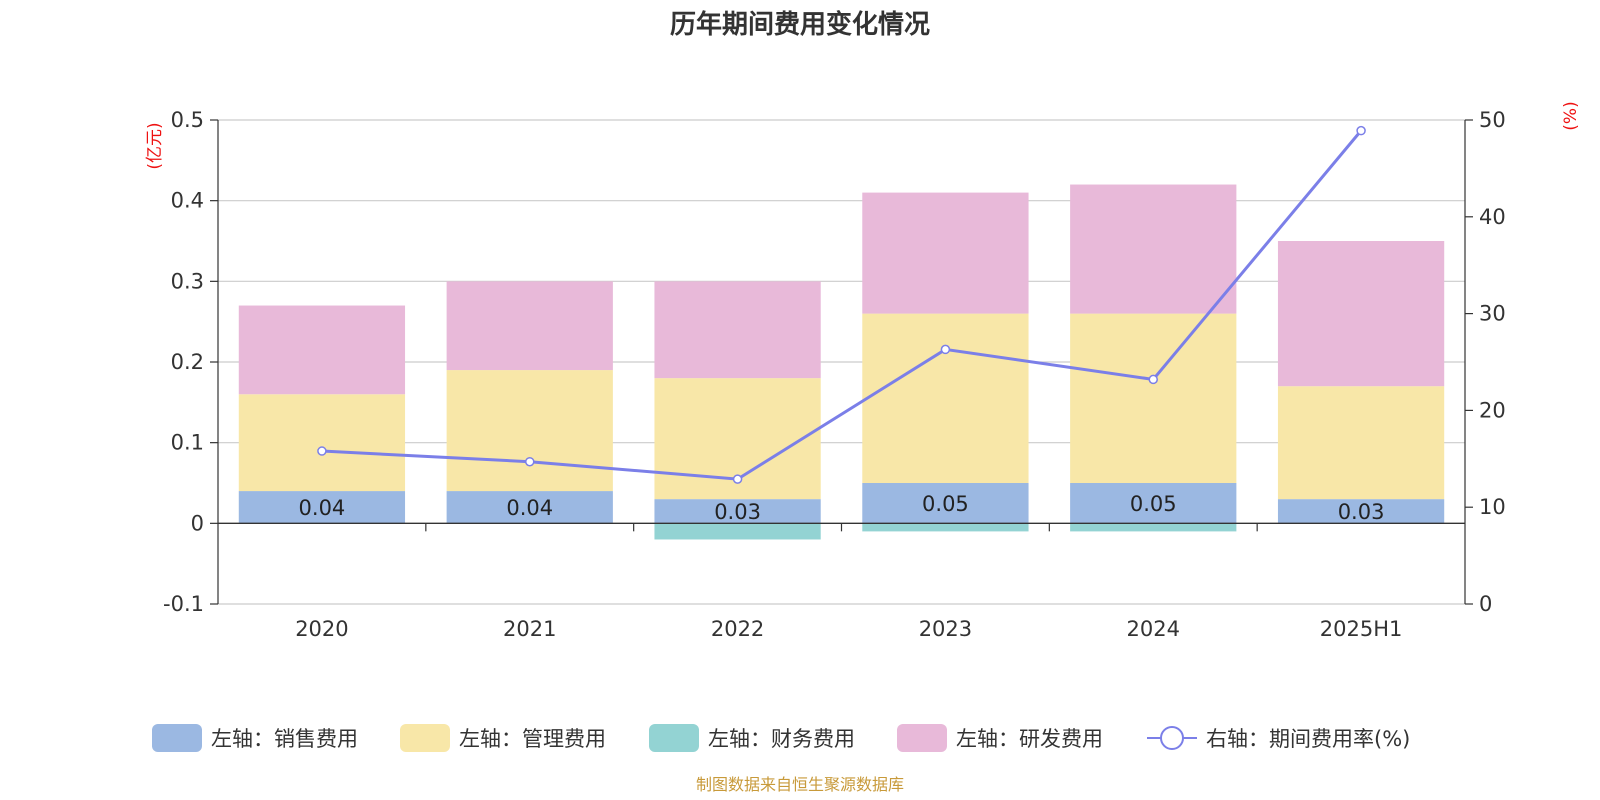 The width and height of the screenshot is (1600, 800). Describe the element at coordinates (1492, 507) in the screenshot. I see `right-tick-label: 10` at that location.